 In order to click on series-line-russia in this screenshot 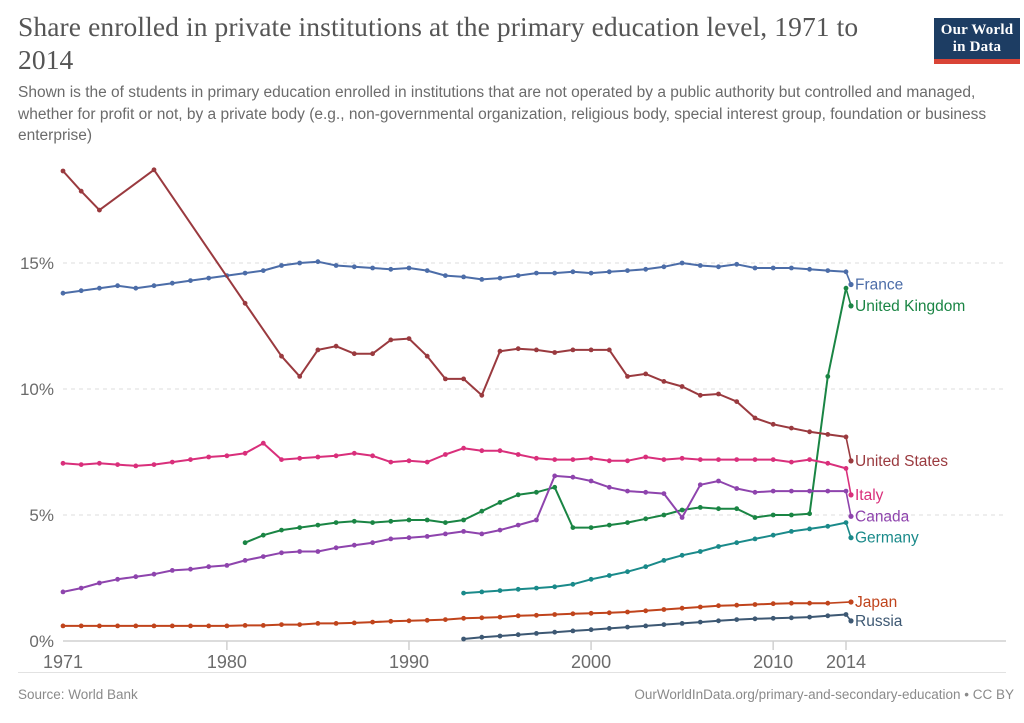, I will do `click(654, 626)`.